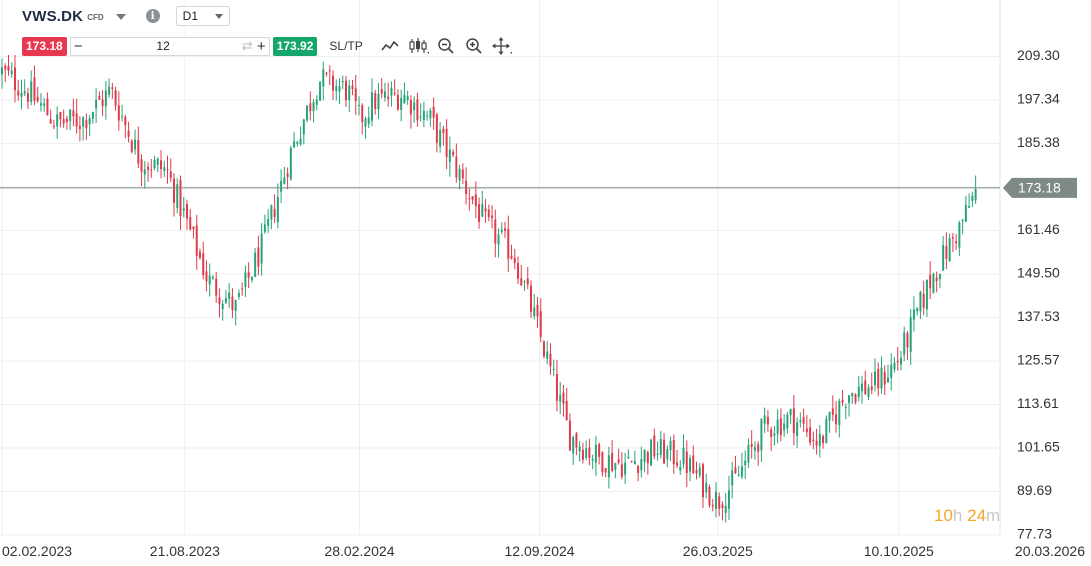 This screenshot has width=1091, height=566. Describe the element at coordinates (1038, 360) in the screenshot. I see `y-tick-label: 125.57` at that location.